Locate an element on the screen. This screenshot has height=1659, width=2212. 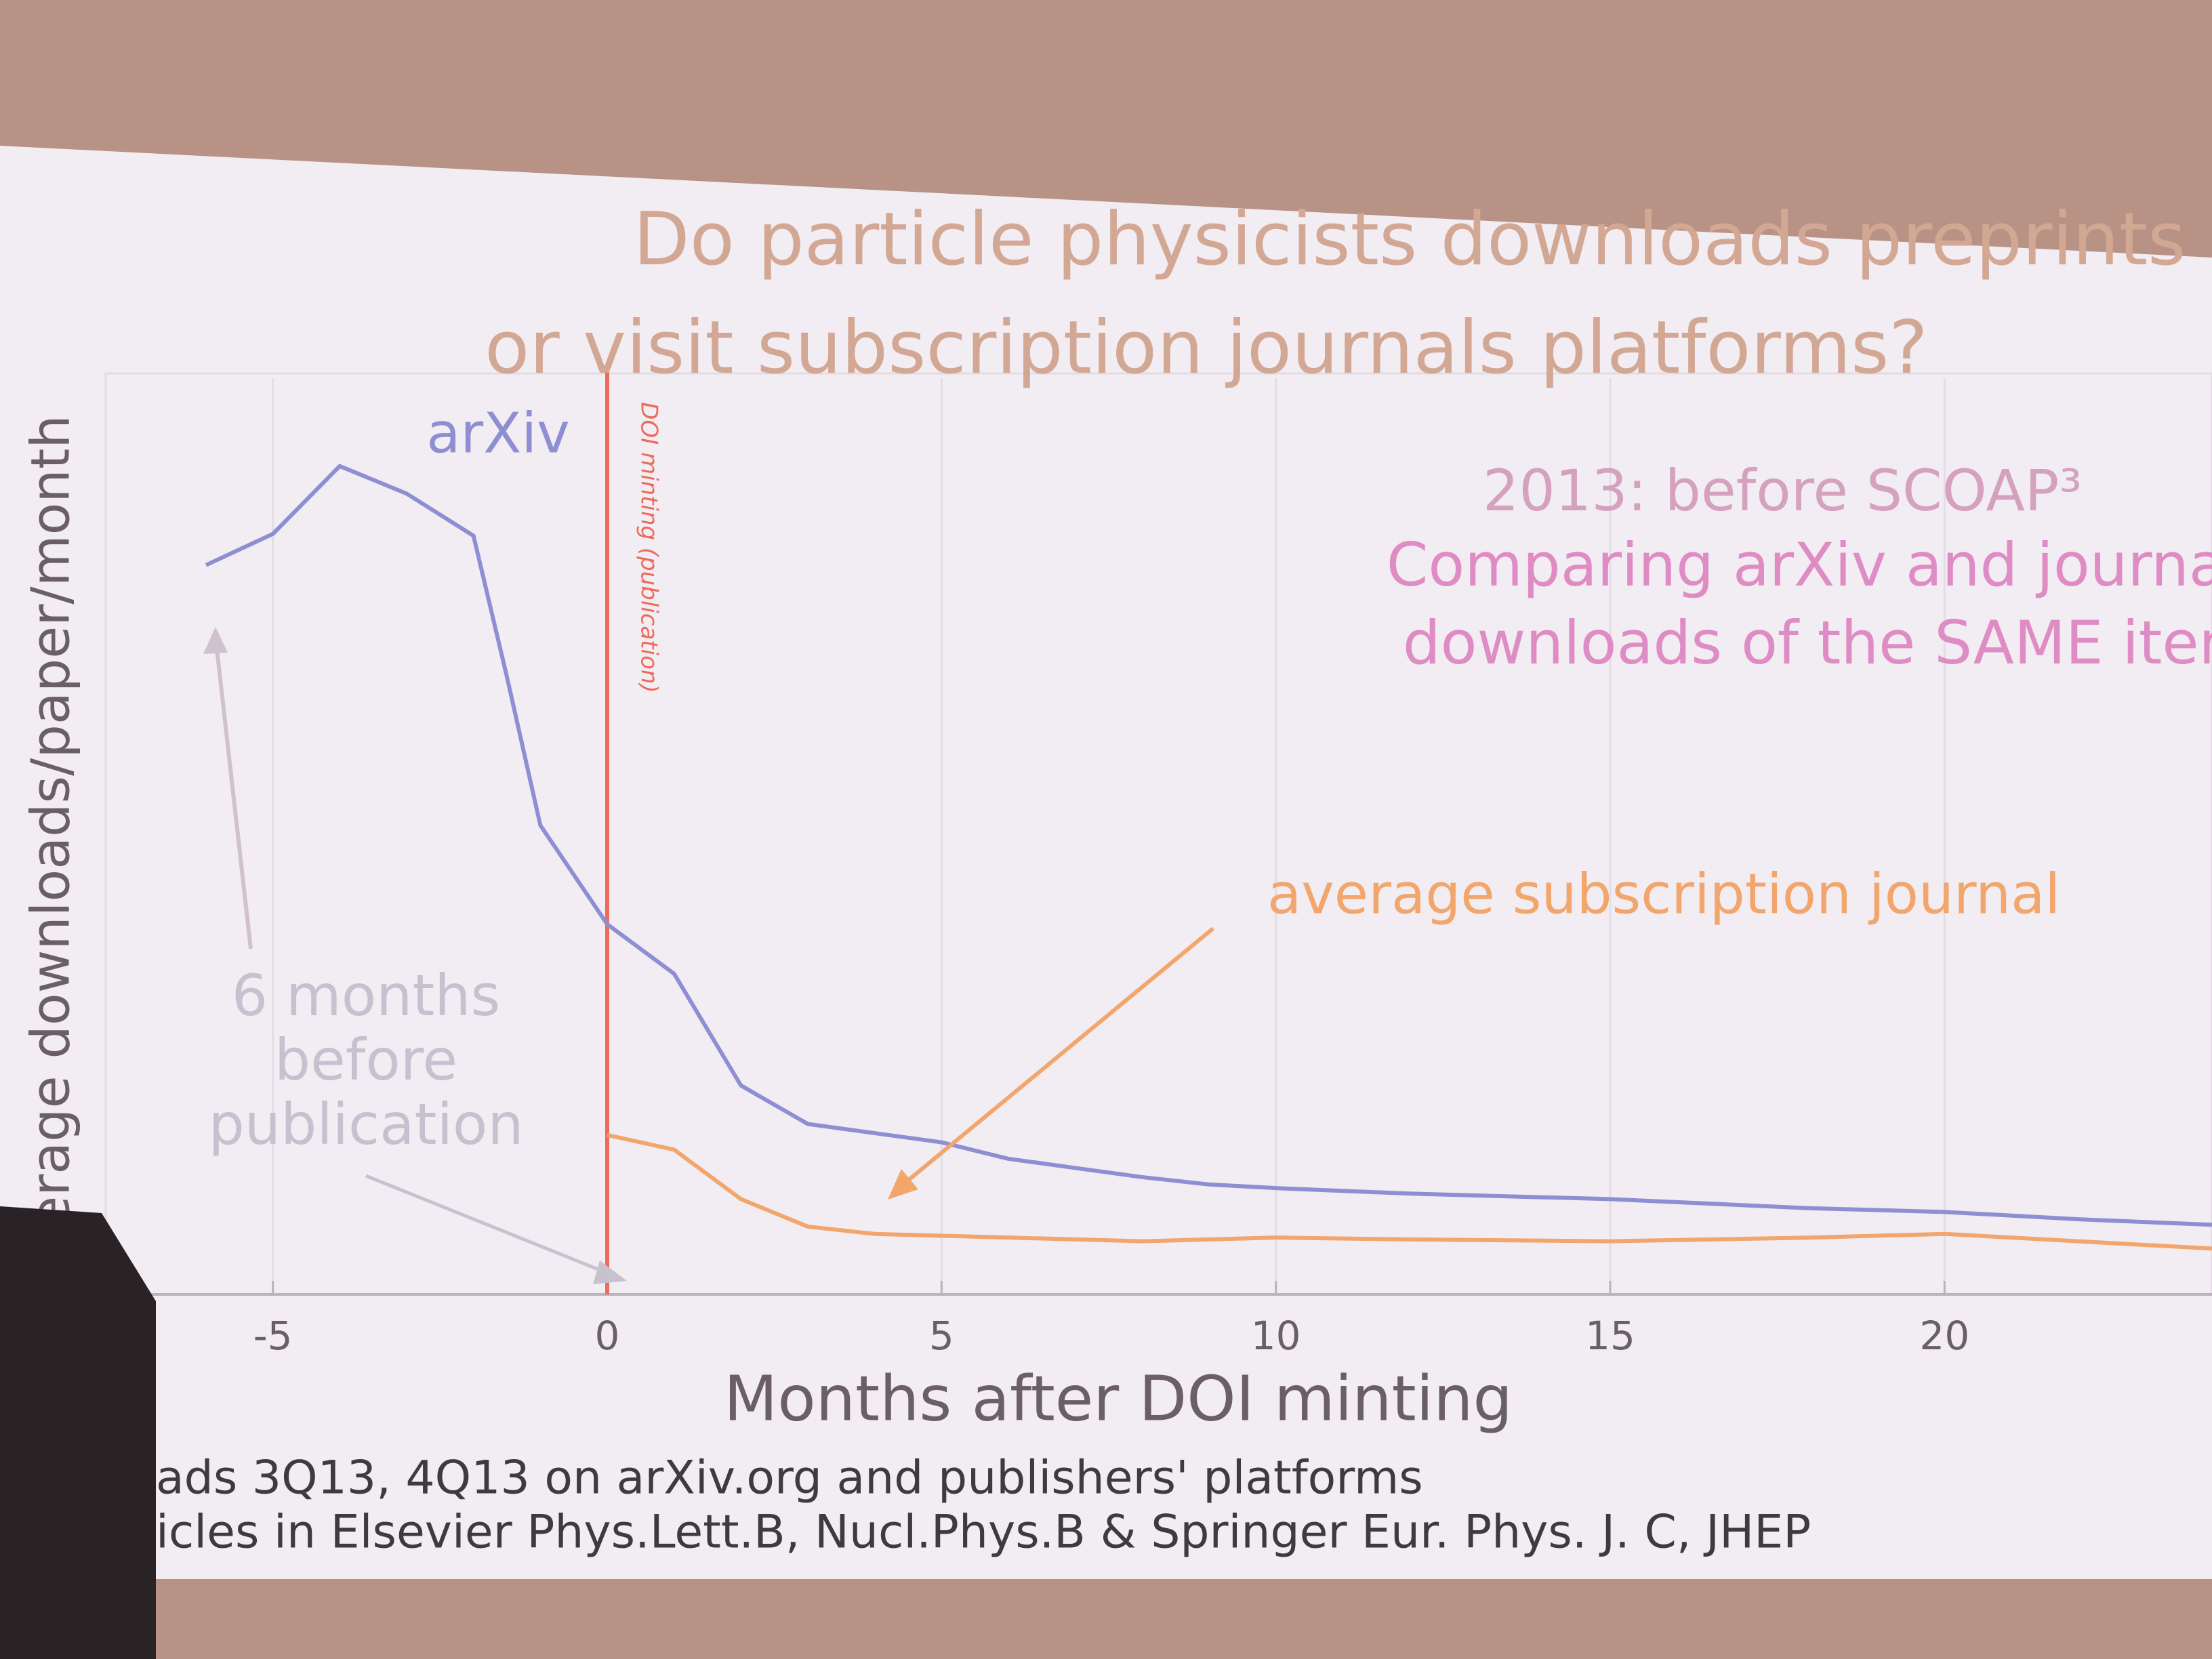
left-note: before is located at coordinates (365, 1060).